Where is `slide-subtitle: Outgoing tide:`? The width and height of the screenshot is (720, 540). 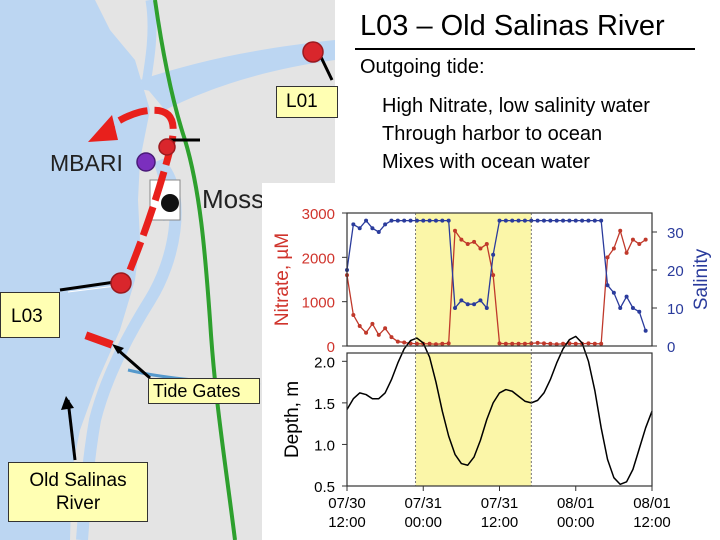
slide-subtitle: Outgoing tide: is located at coordinates (422, 67).